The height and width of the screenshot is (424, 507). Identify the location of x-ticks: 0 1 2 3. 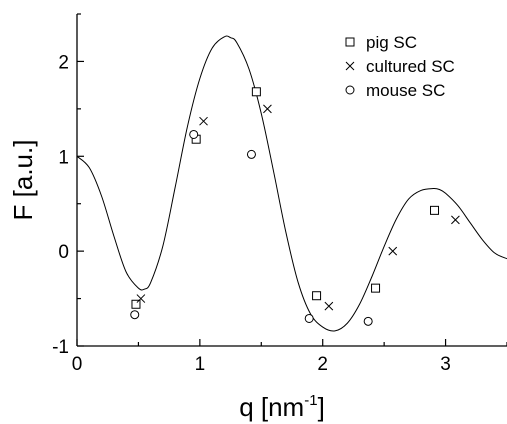
(289, 357).